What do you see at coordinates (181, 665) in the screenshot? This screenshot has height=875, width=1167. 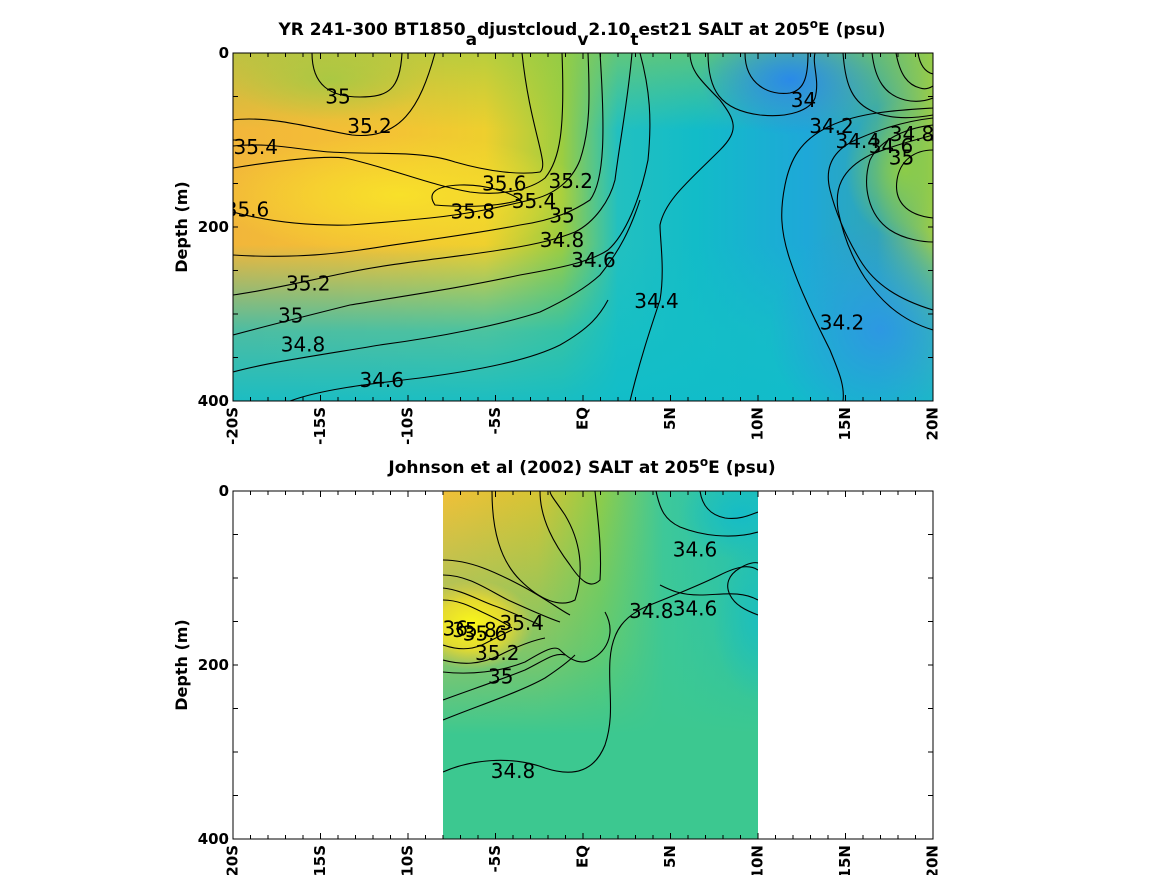 I see `bottom-y-axis-label: Depth (m)` at bounding box center [181, 665].